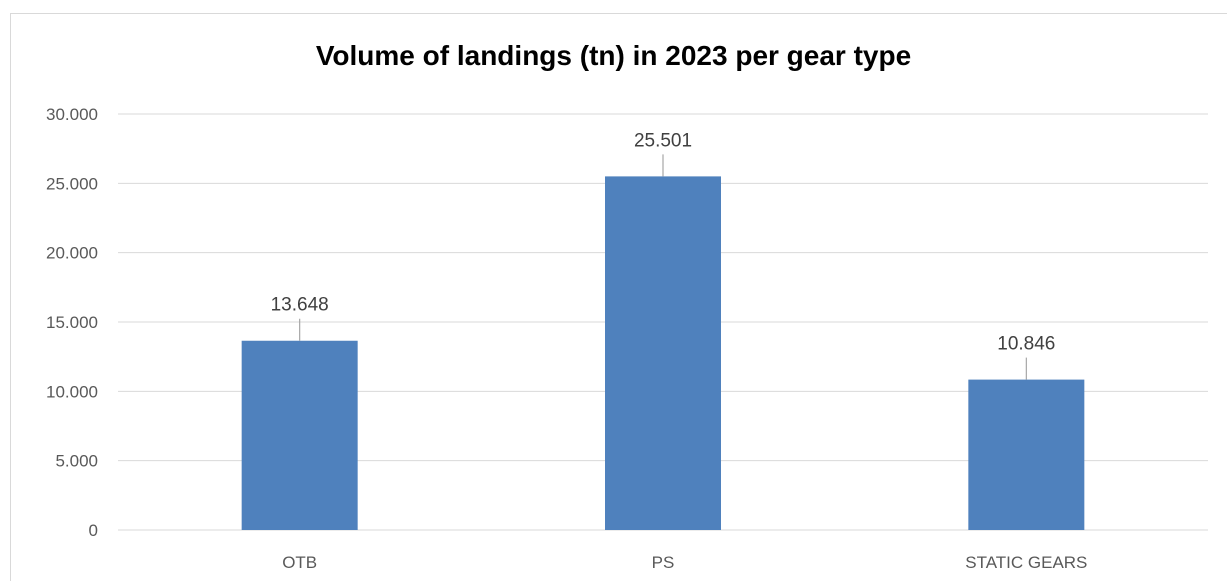 The height and width of the screenshot is (581, 1227). Describe the element at coordinates (72, 253) in the screenshot. I see `y-tick-label: 20.000` at that location.